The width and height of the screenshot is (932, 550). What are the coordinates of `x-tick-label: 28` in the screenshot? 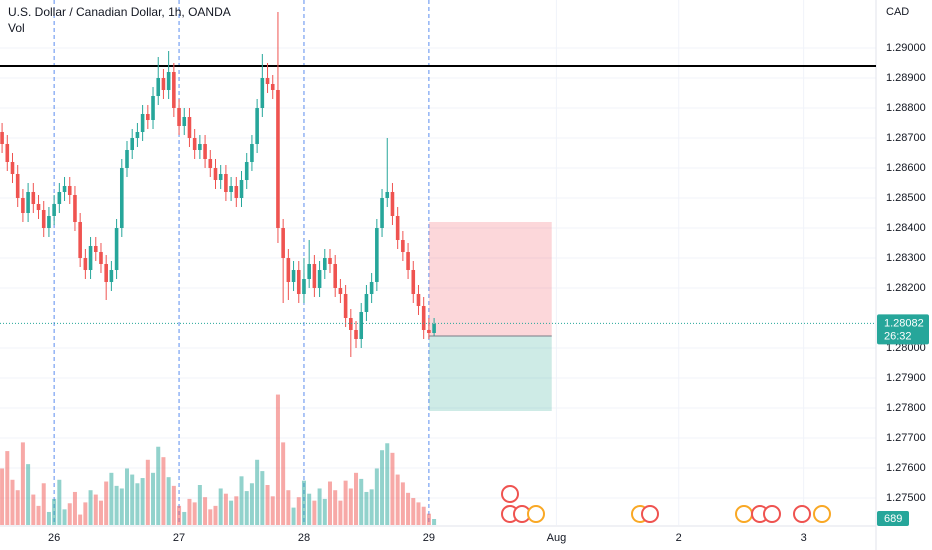 It's located at (304, 538).